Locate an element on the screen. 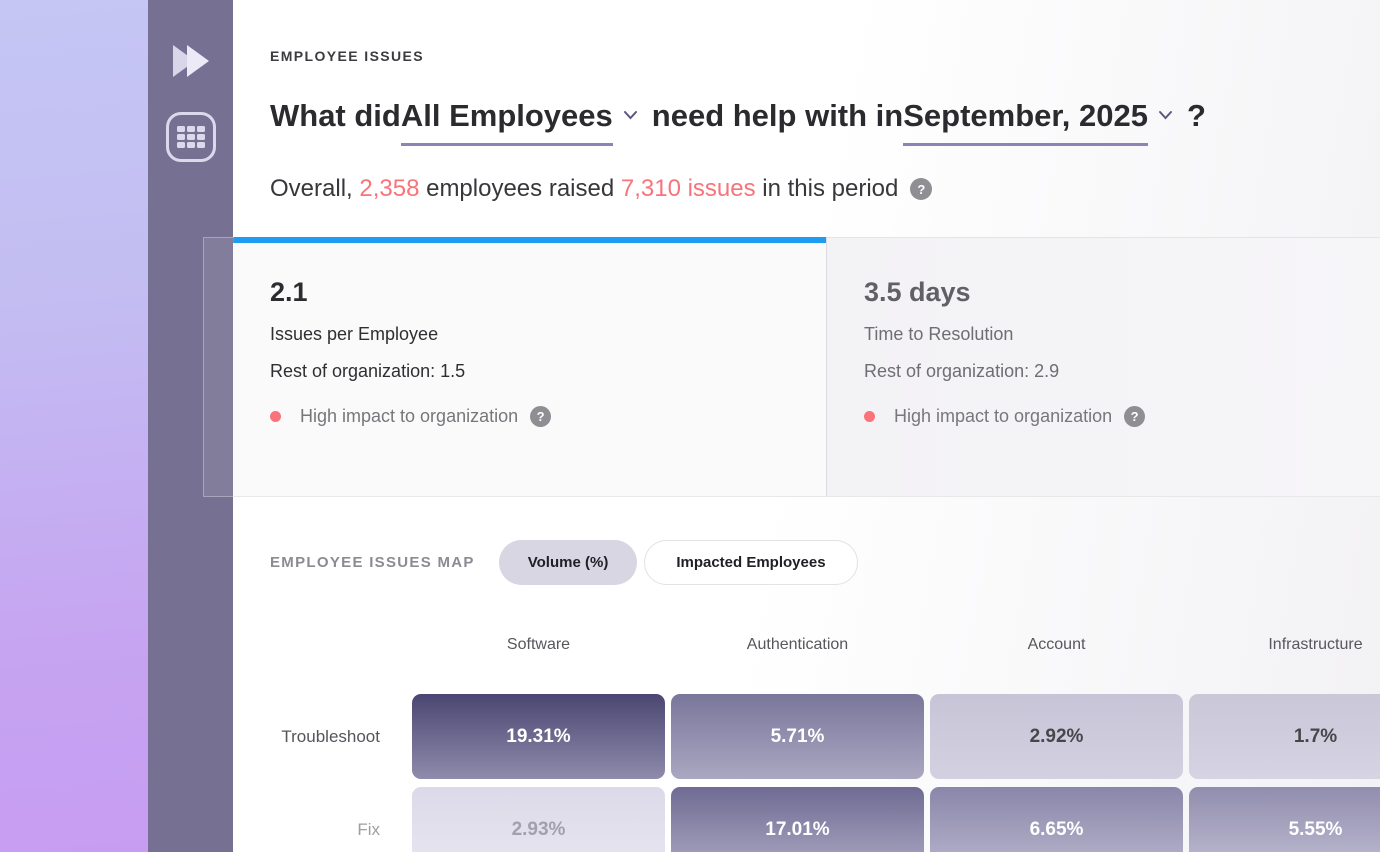 This screenshot has height=852, width=1380. stat-comparison: Rest of organization: 2.9 is located at coordinates (962, 371).